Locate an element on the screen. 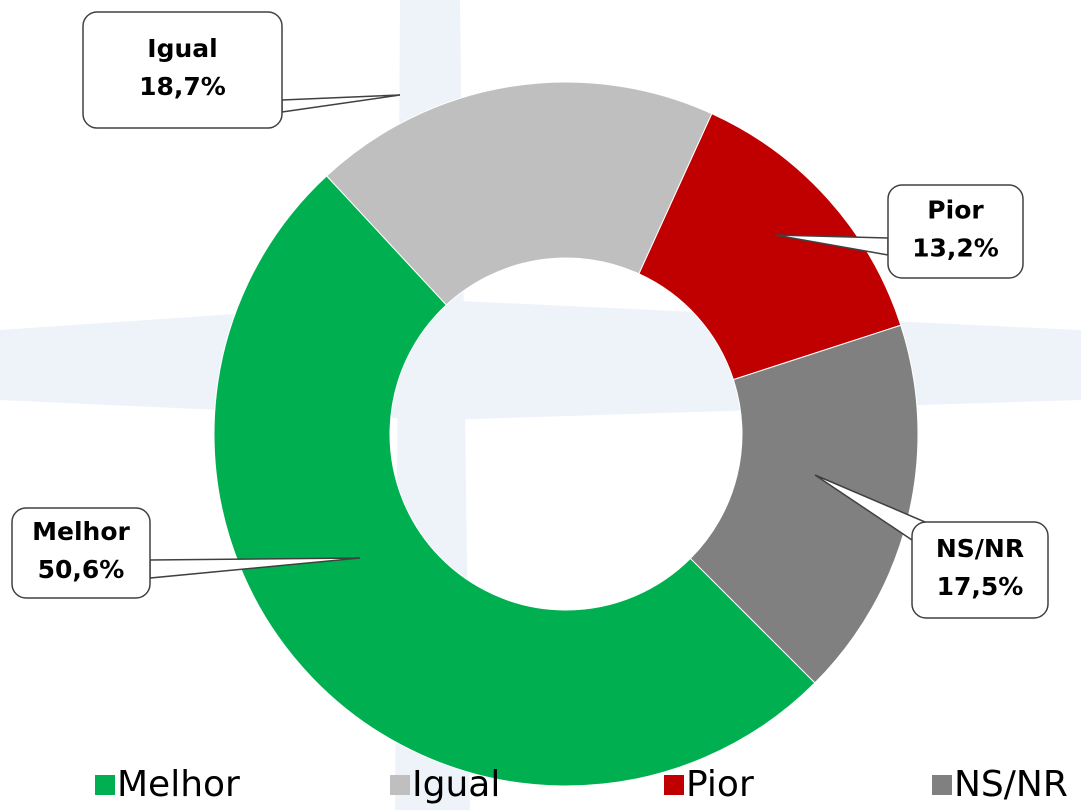  callout-value: 50,6% is located at coordinates (81, 569).